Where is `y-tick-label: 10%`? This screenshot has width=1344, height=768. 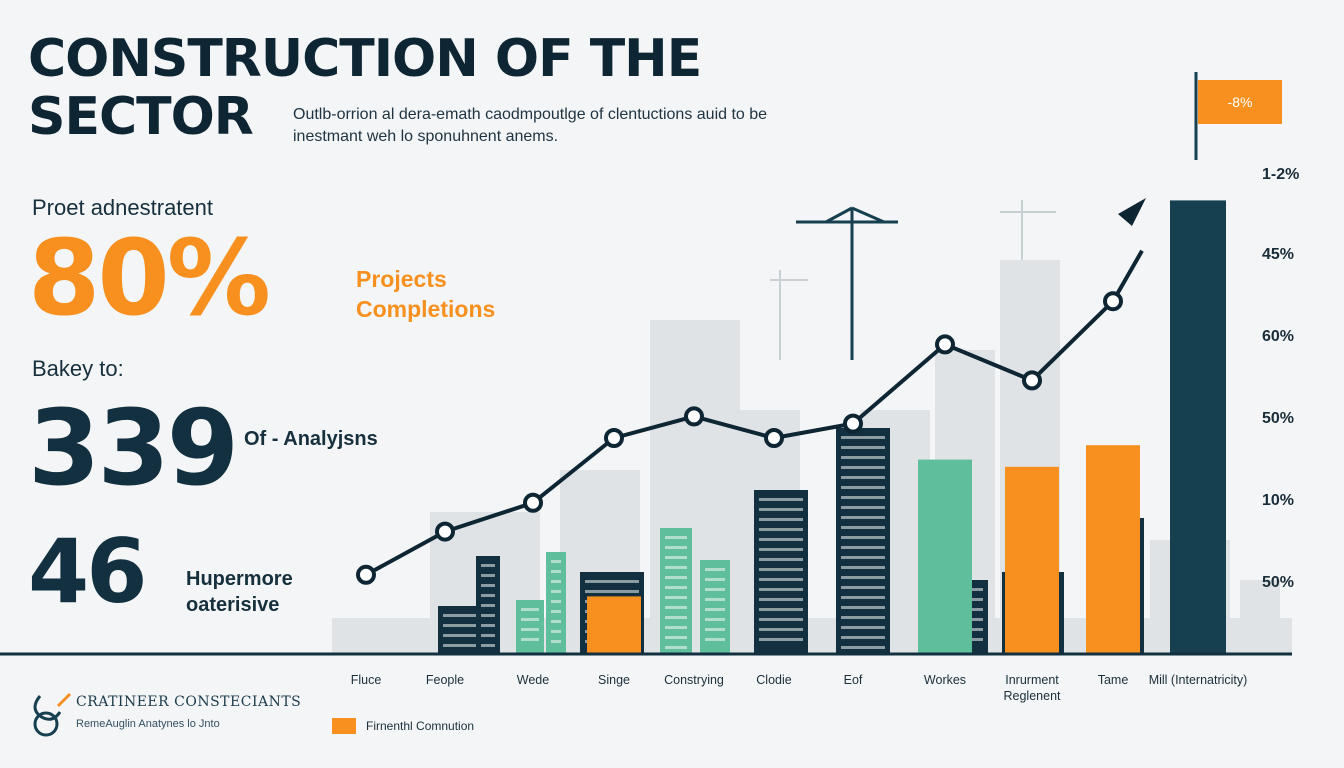
y-tick-label: 10% is located at coordinates (1278, 500).